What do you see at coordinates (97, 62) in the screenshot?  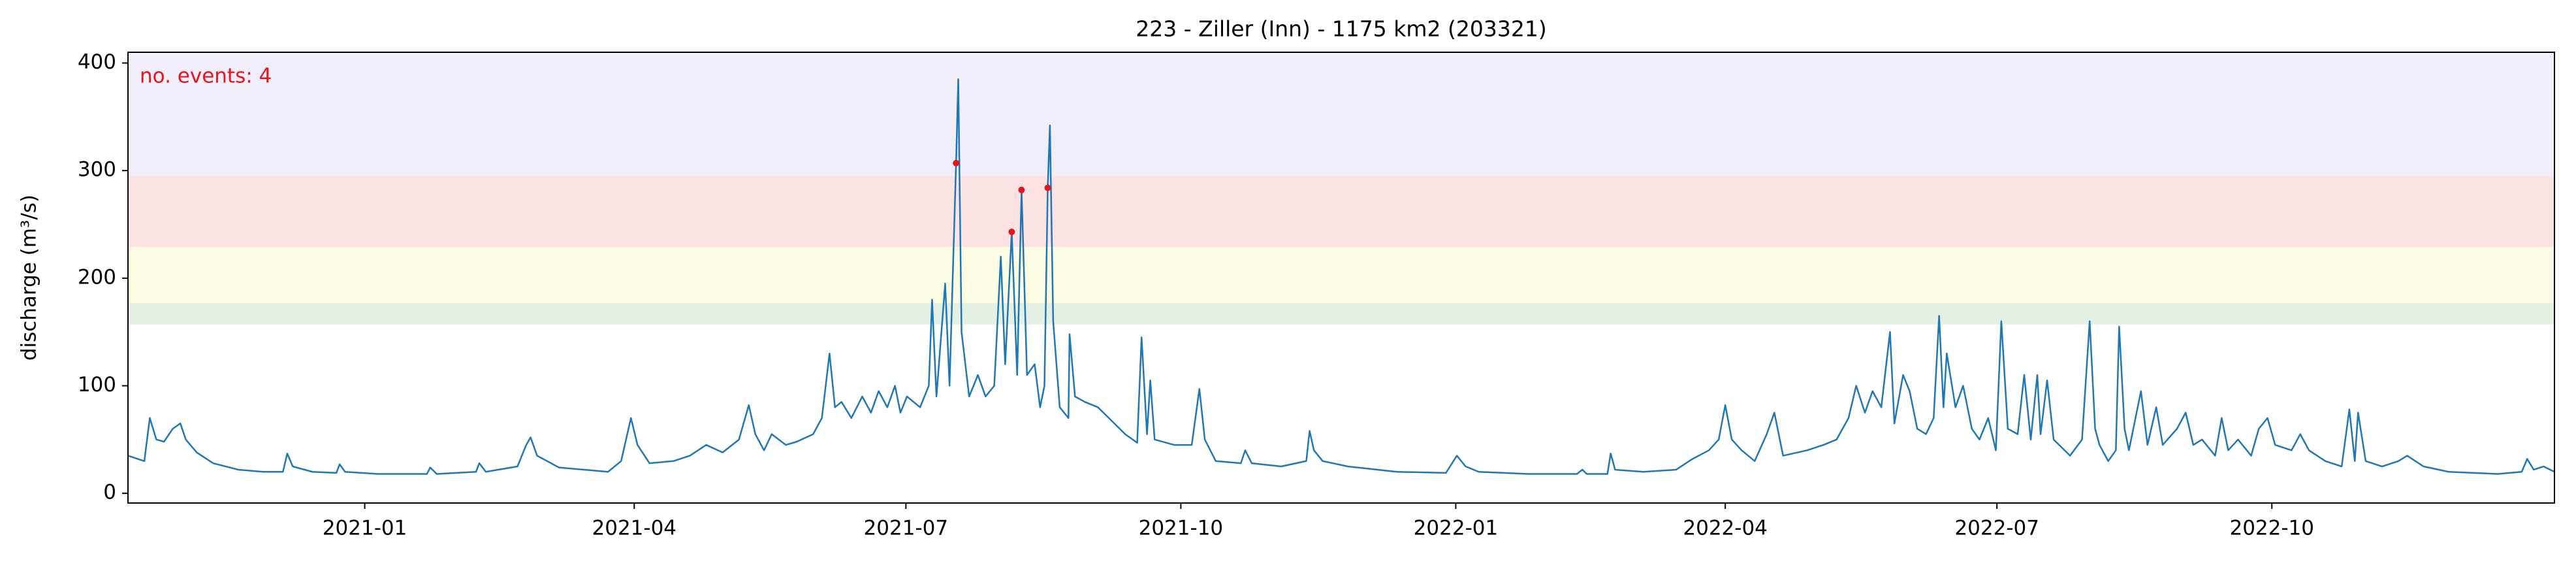 I see `y-tick-label: 400` at bounding box center [97, 62].